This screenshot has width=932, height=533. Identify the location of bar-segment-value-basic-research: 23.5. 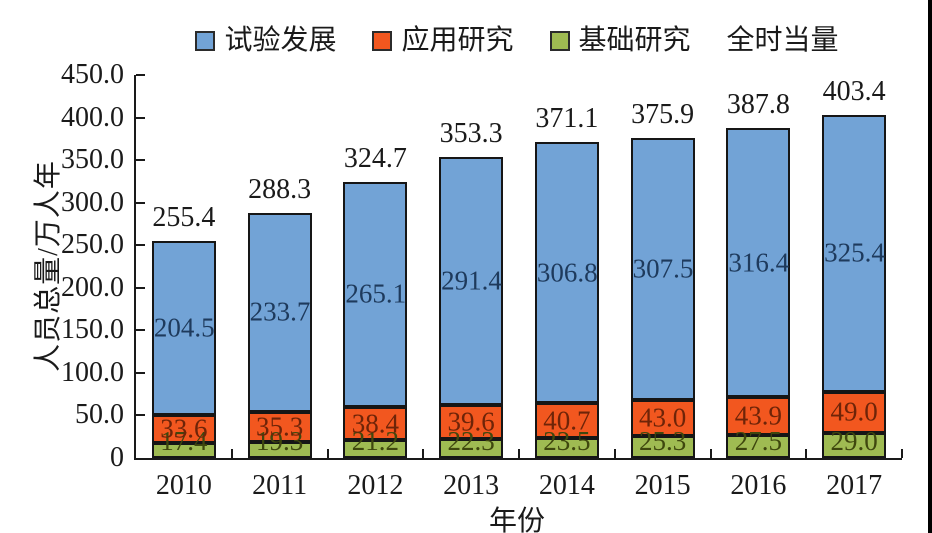
(567, 441).